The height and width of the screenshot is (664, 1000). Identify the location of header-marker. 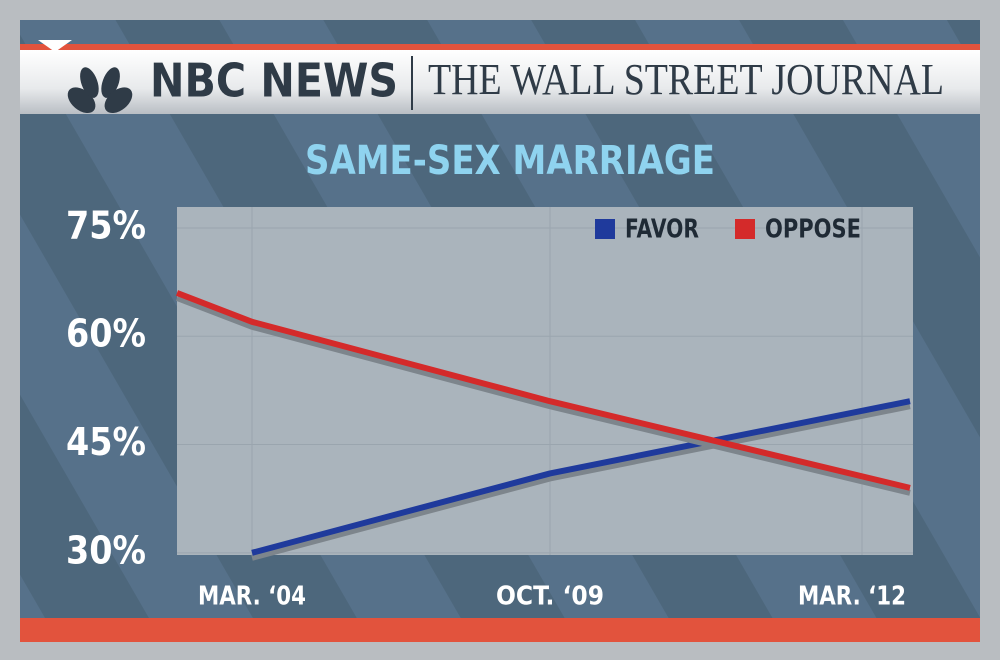
(55, 46).